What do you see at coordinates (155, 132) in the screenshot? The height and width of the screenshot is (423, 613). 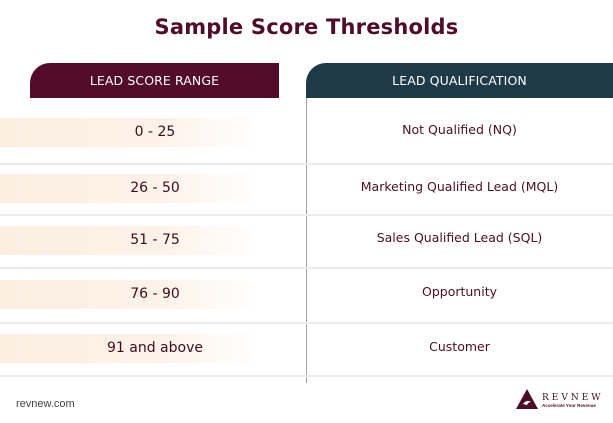 I see `range-cell: 0 - 25` at bounding box center [155, 132].